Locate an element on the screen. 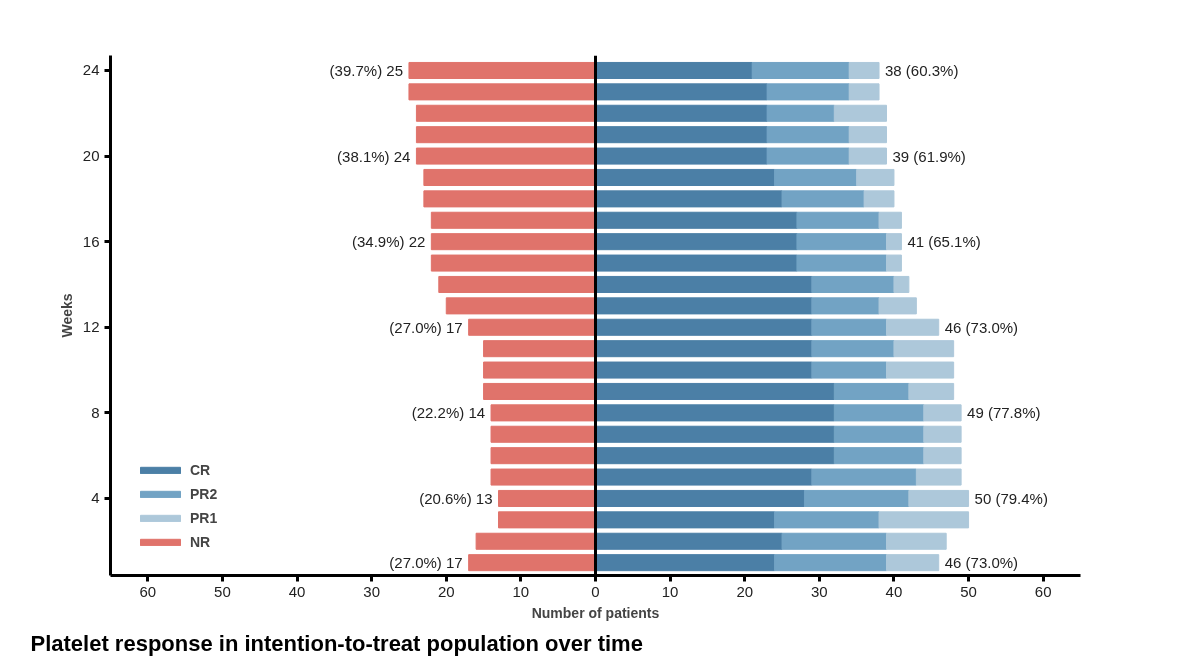  y-tick-label: 20 is located at coordinates (91, 156).